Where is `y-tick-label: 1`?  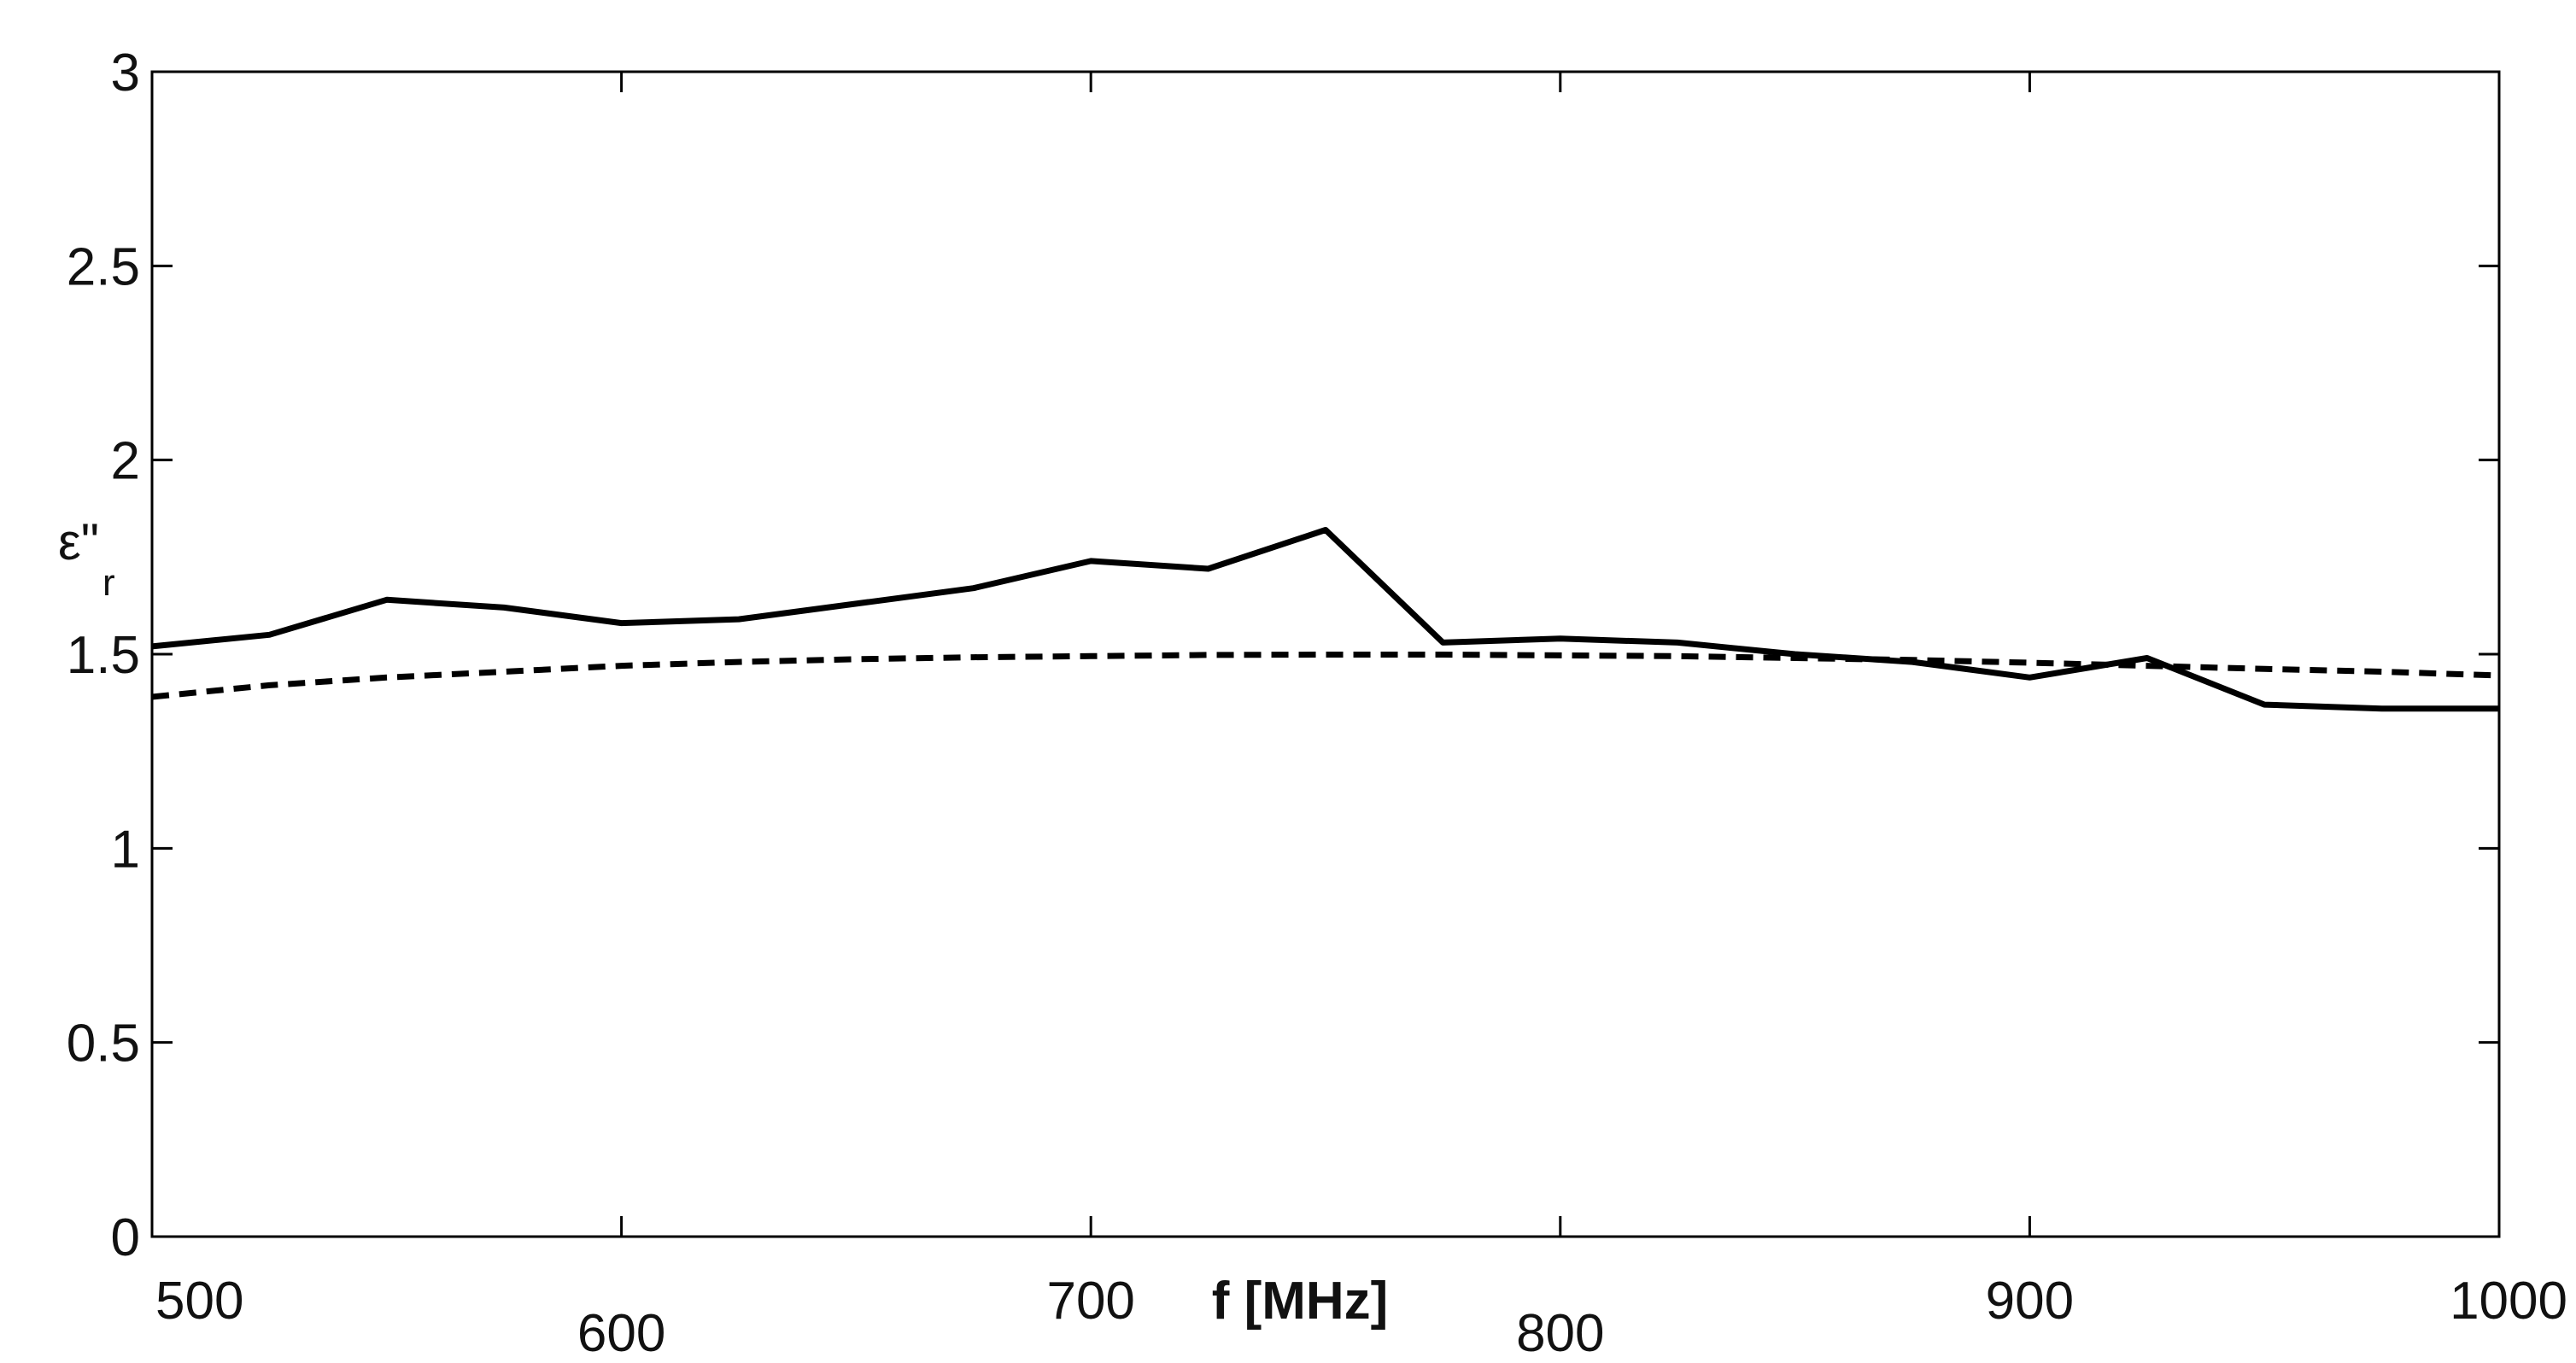
y-tick-label: 1 is located at coordinates (125, 849).